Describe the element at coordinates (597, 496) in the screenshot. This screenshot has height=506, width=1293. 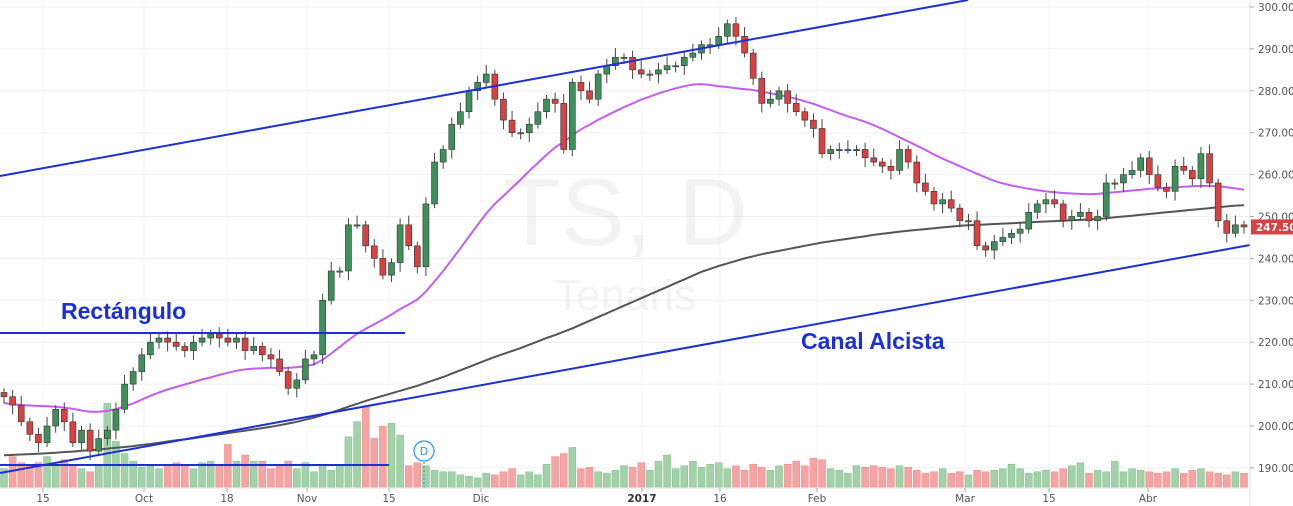
I see `time-axis: 15 Oct 18 Nov 15 Dic 2017 16 Feb Mar 15 Abr` at that location.